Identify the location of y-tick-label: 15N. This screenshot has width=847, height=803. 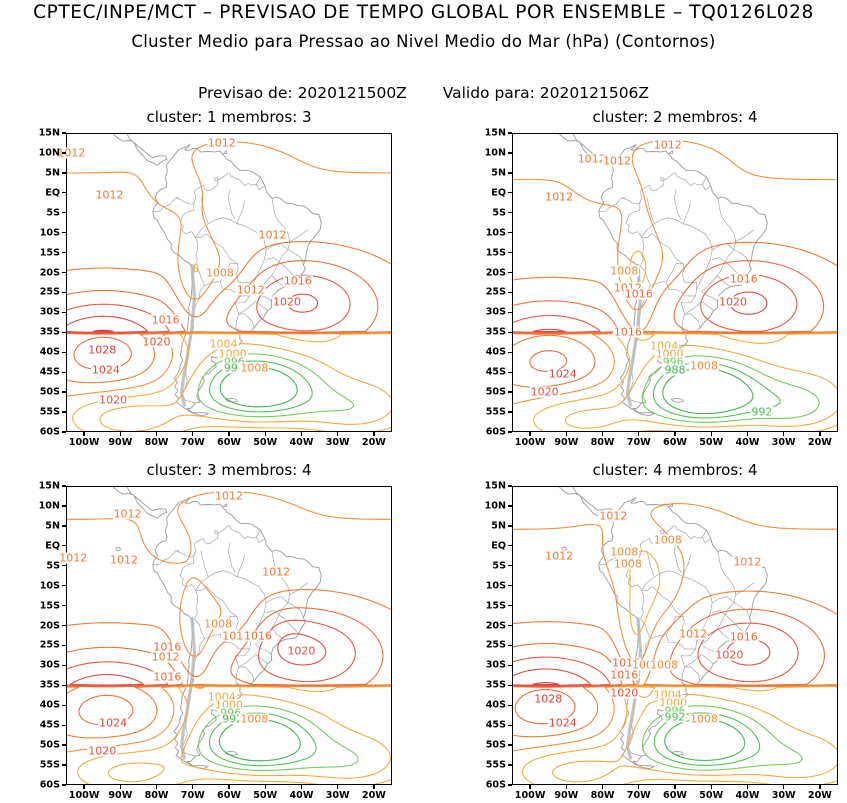
(495, 486).